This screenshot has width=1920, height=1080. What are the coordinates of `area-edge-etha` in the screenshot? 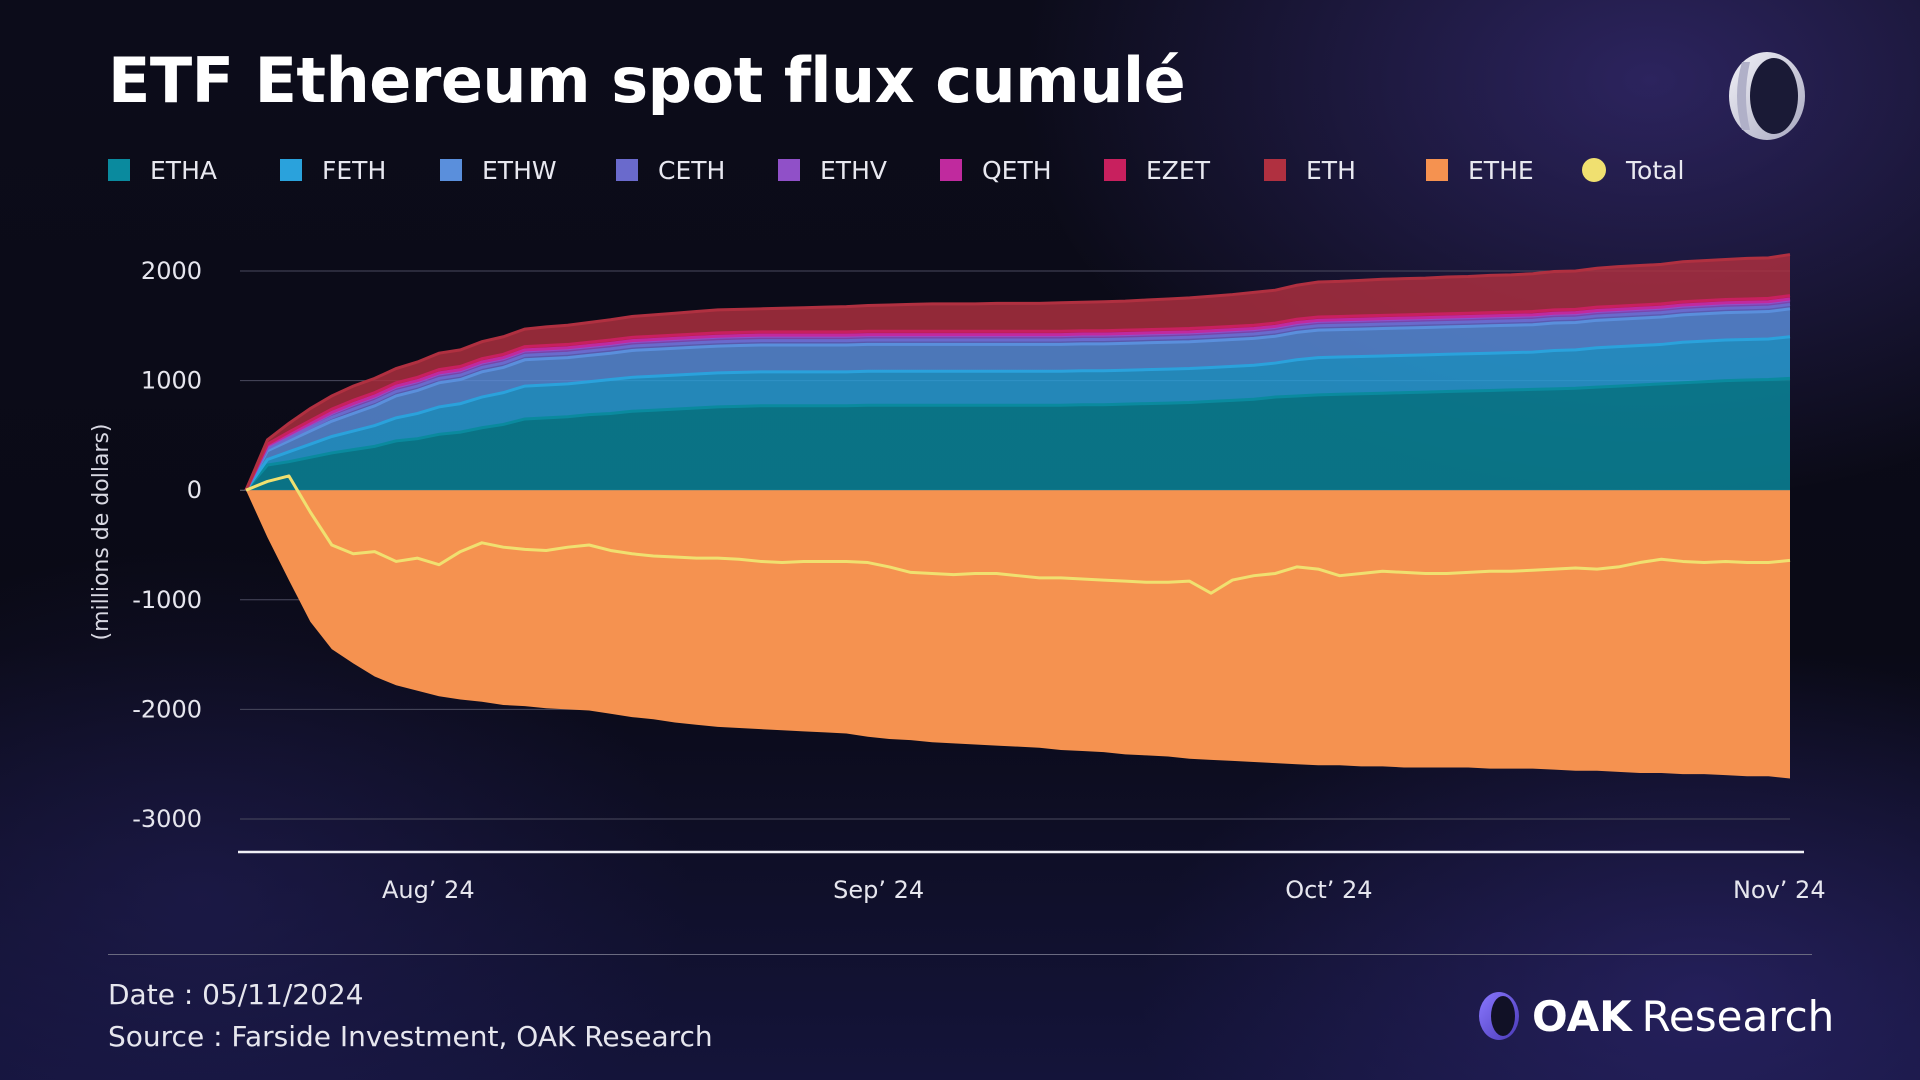 It's located at (1017, 434).